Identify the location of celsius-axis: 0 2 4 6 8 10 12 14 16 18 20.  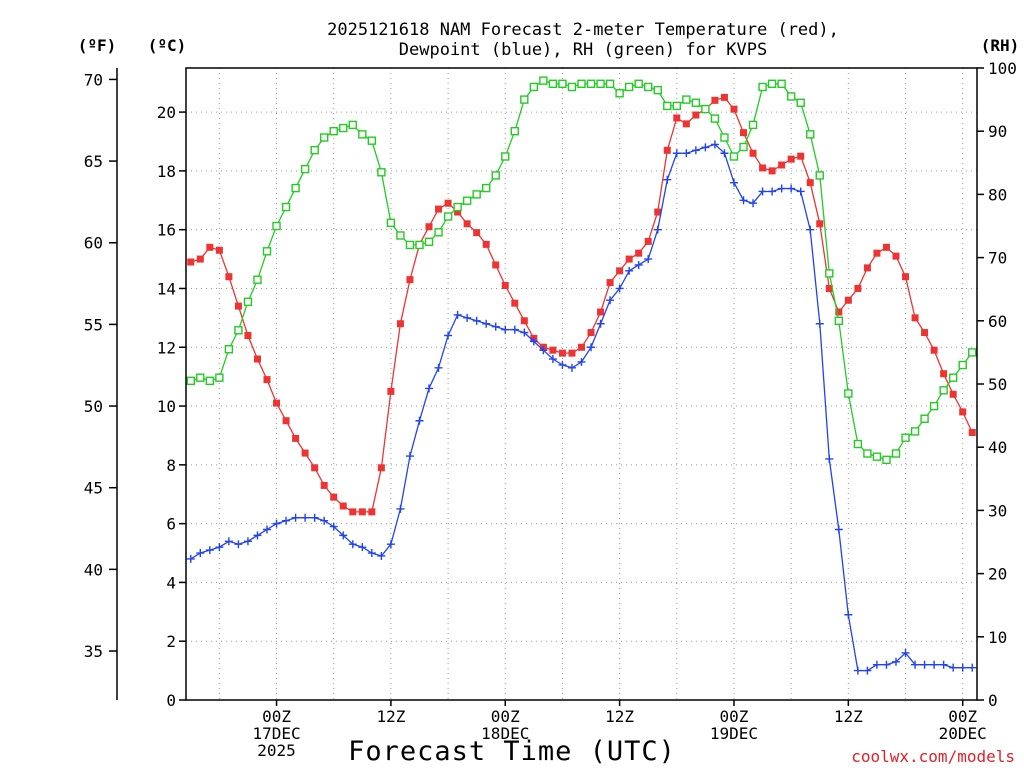
(171, 406).